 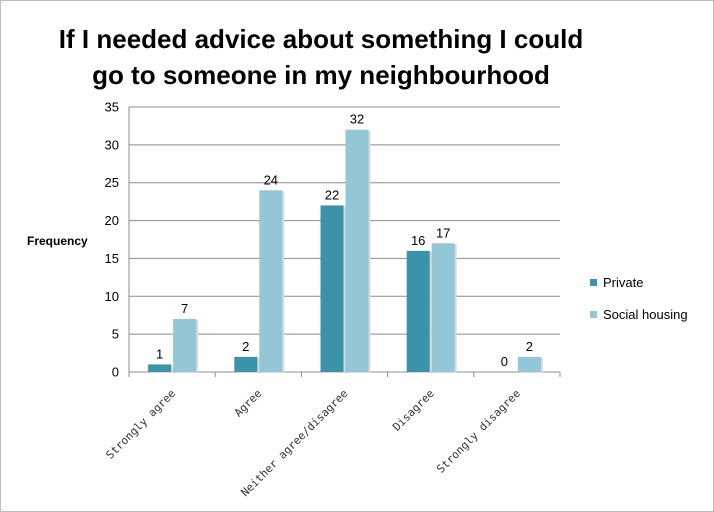 What do you see at coordinates (159, 353) in the screenshot?
I see `data-label: 1` at bounding box center [159, 353].